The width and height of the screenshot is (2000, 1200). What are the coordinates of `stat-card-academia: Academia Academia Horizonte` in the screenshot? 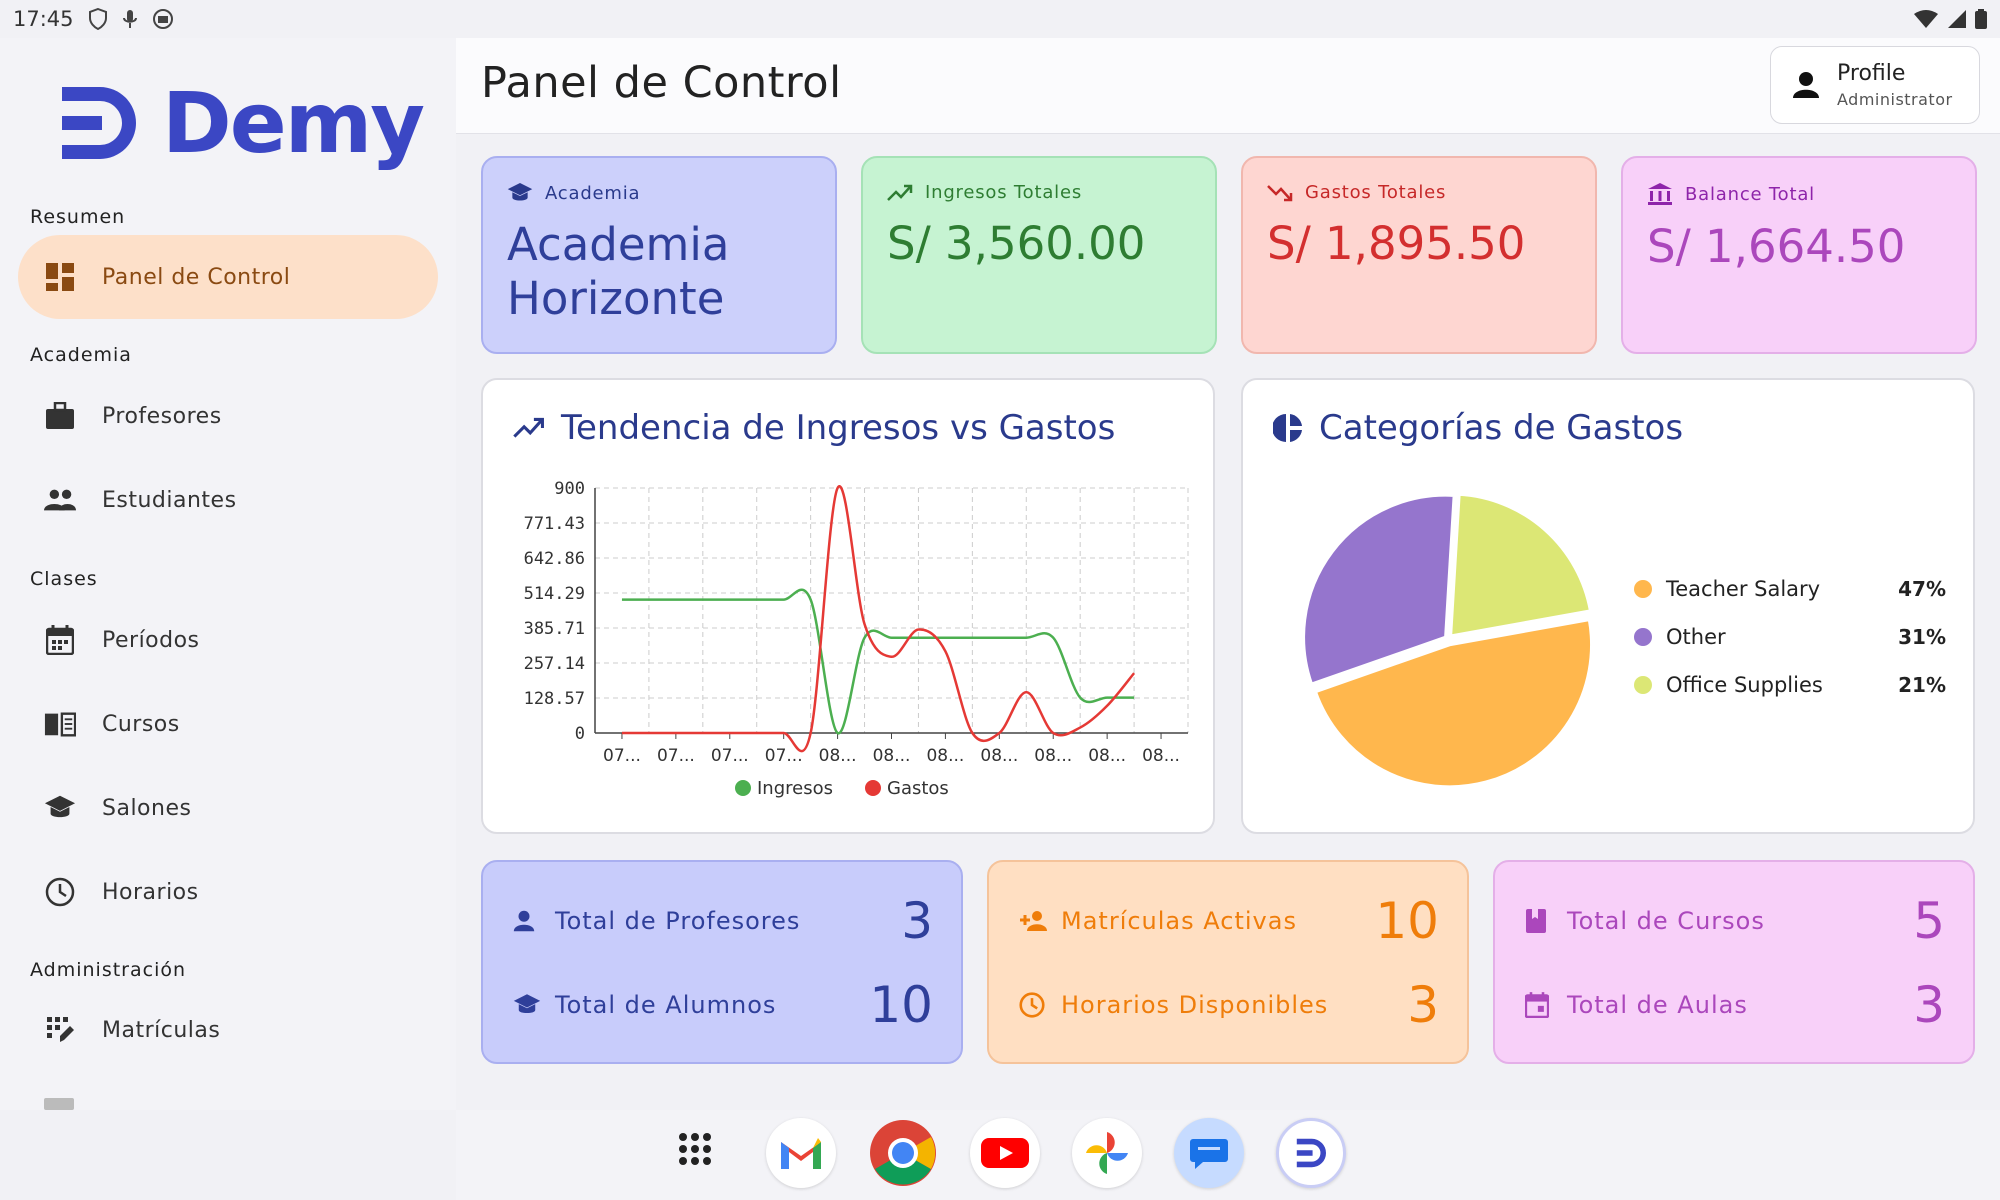 It's located at (659, 255).